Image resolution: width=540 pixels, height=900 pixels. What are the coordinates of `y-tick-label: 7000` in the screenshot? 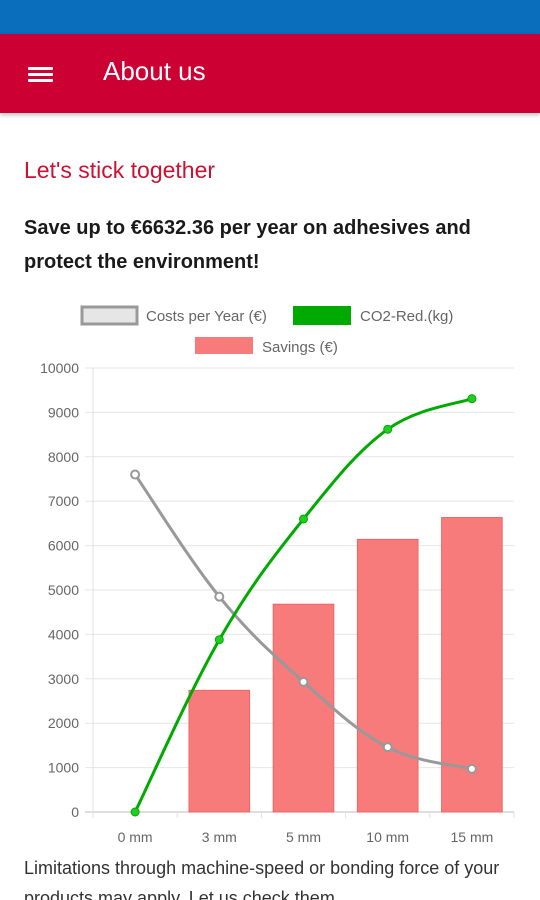 It's located at (63, 501).